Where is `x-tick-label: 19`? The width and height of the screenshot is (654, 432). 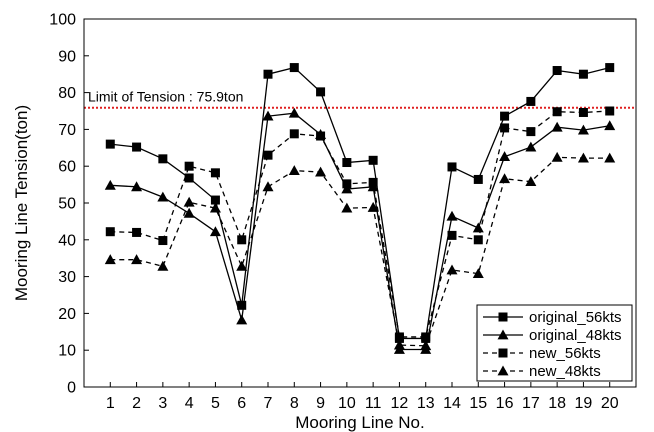 x-tick-label: 19 is located at coordinates (584, 403).